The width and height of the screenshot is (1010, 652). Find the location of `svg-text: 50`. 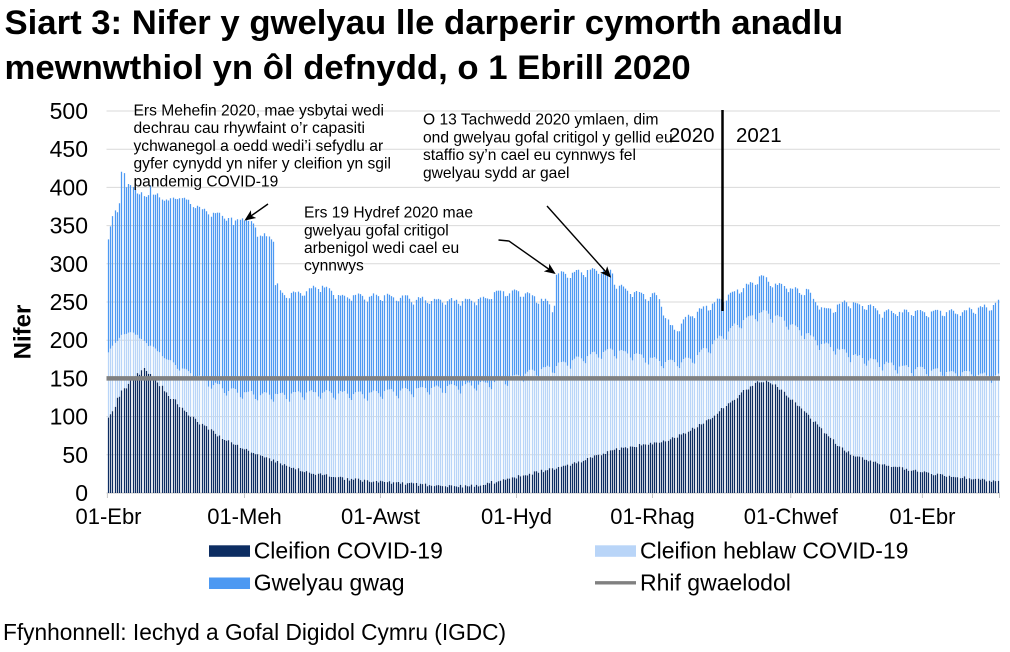

svg-text: 50 is located at coordinates (75, 455).